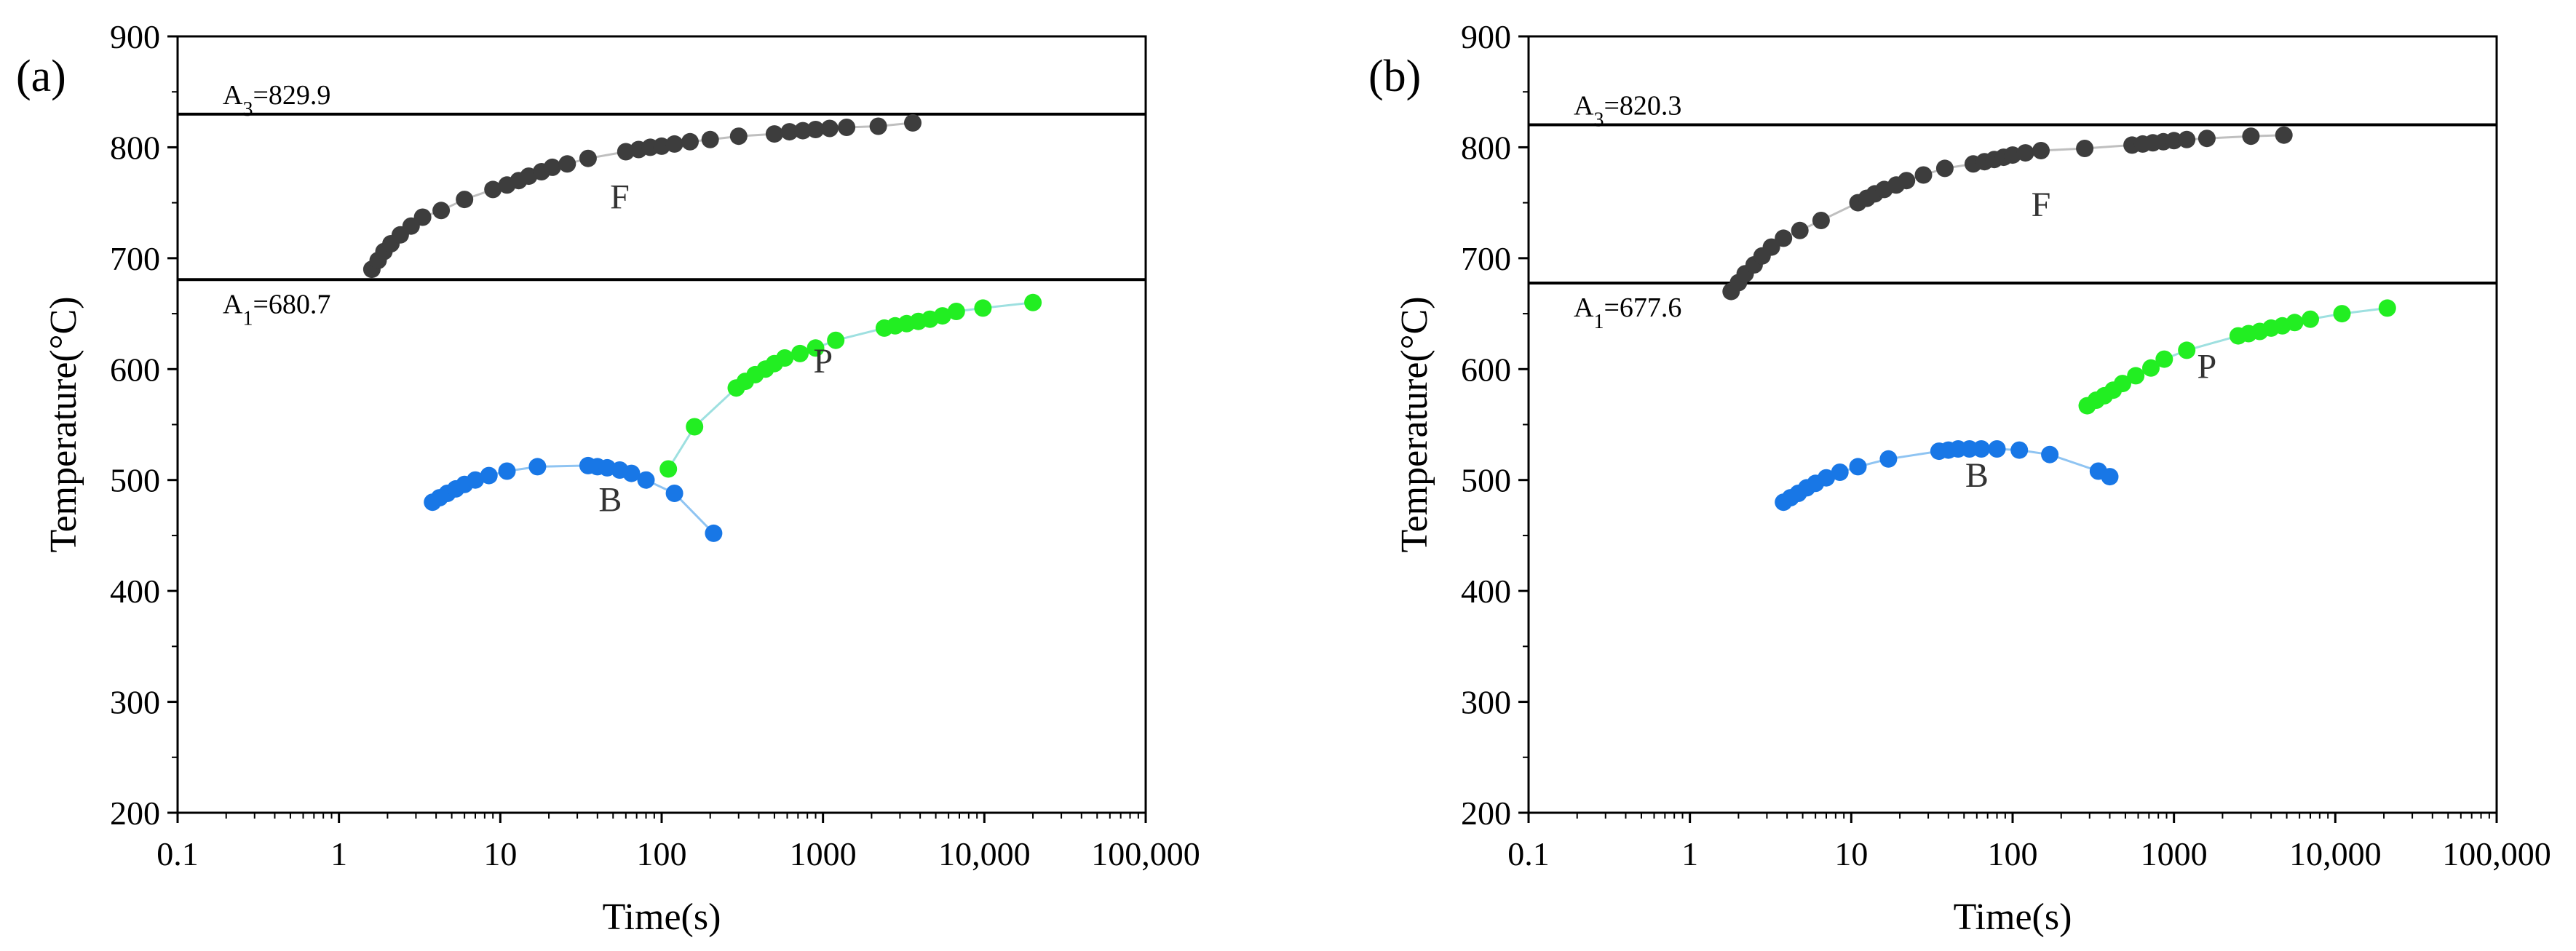 This screenshot has height=951, width=2576. Describe the element at coordinates (662, 853) in the screenshot. I see `x-tick-label: 100` at that location.